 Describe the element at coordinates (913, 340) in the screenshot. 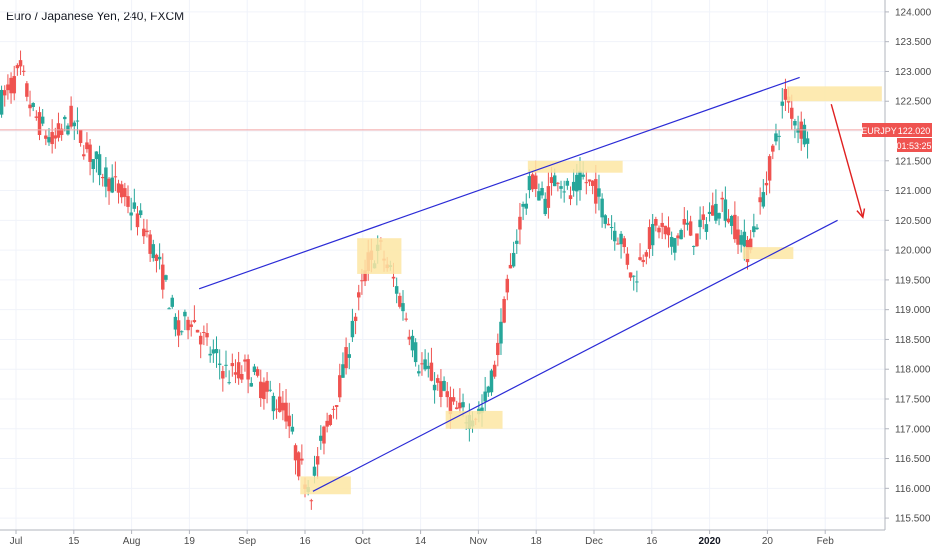

I see `y-tick-label: 118.500` at that location.